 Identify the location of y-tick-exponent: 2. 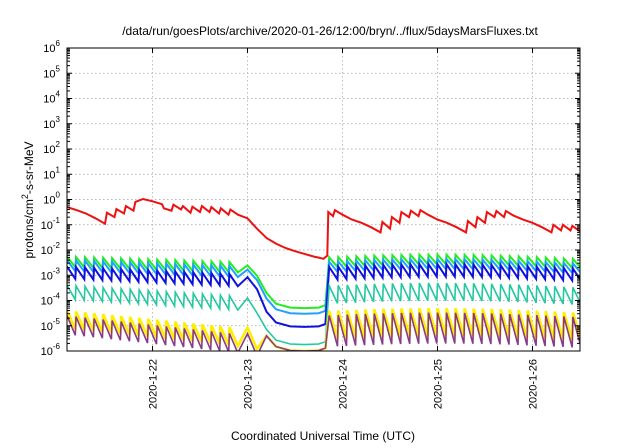
(58, 144).